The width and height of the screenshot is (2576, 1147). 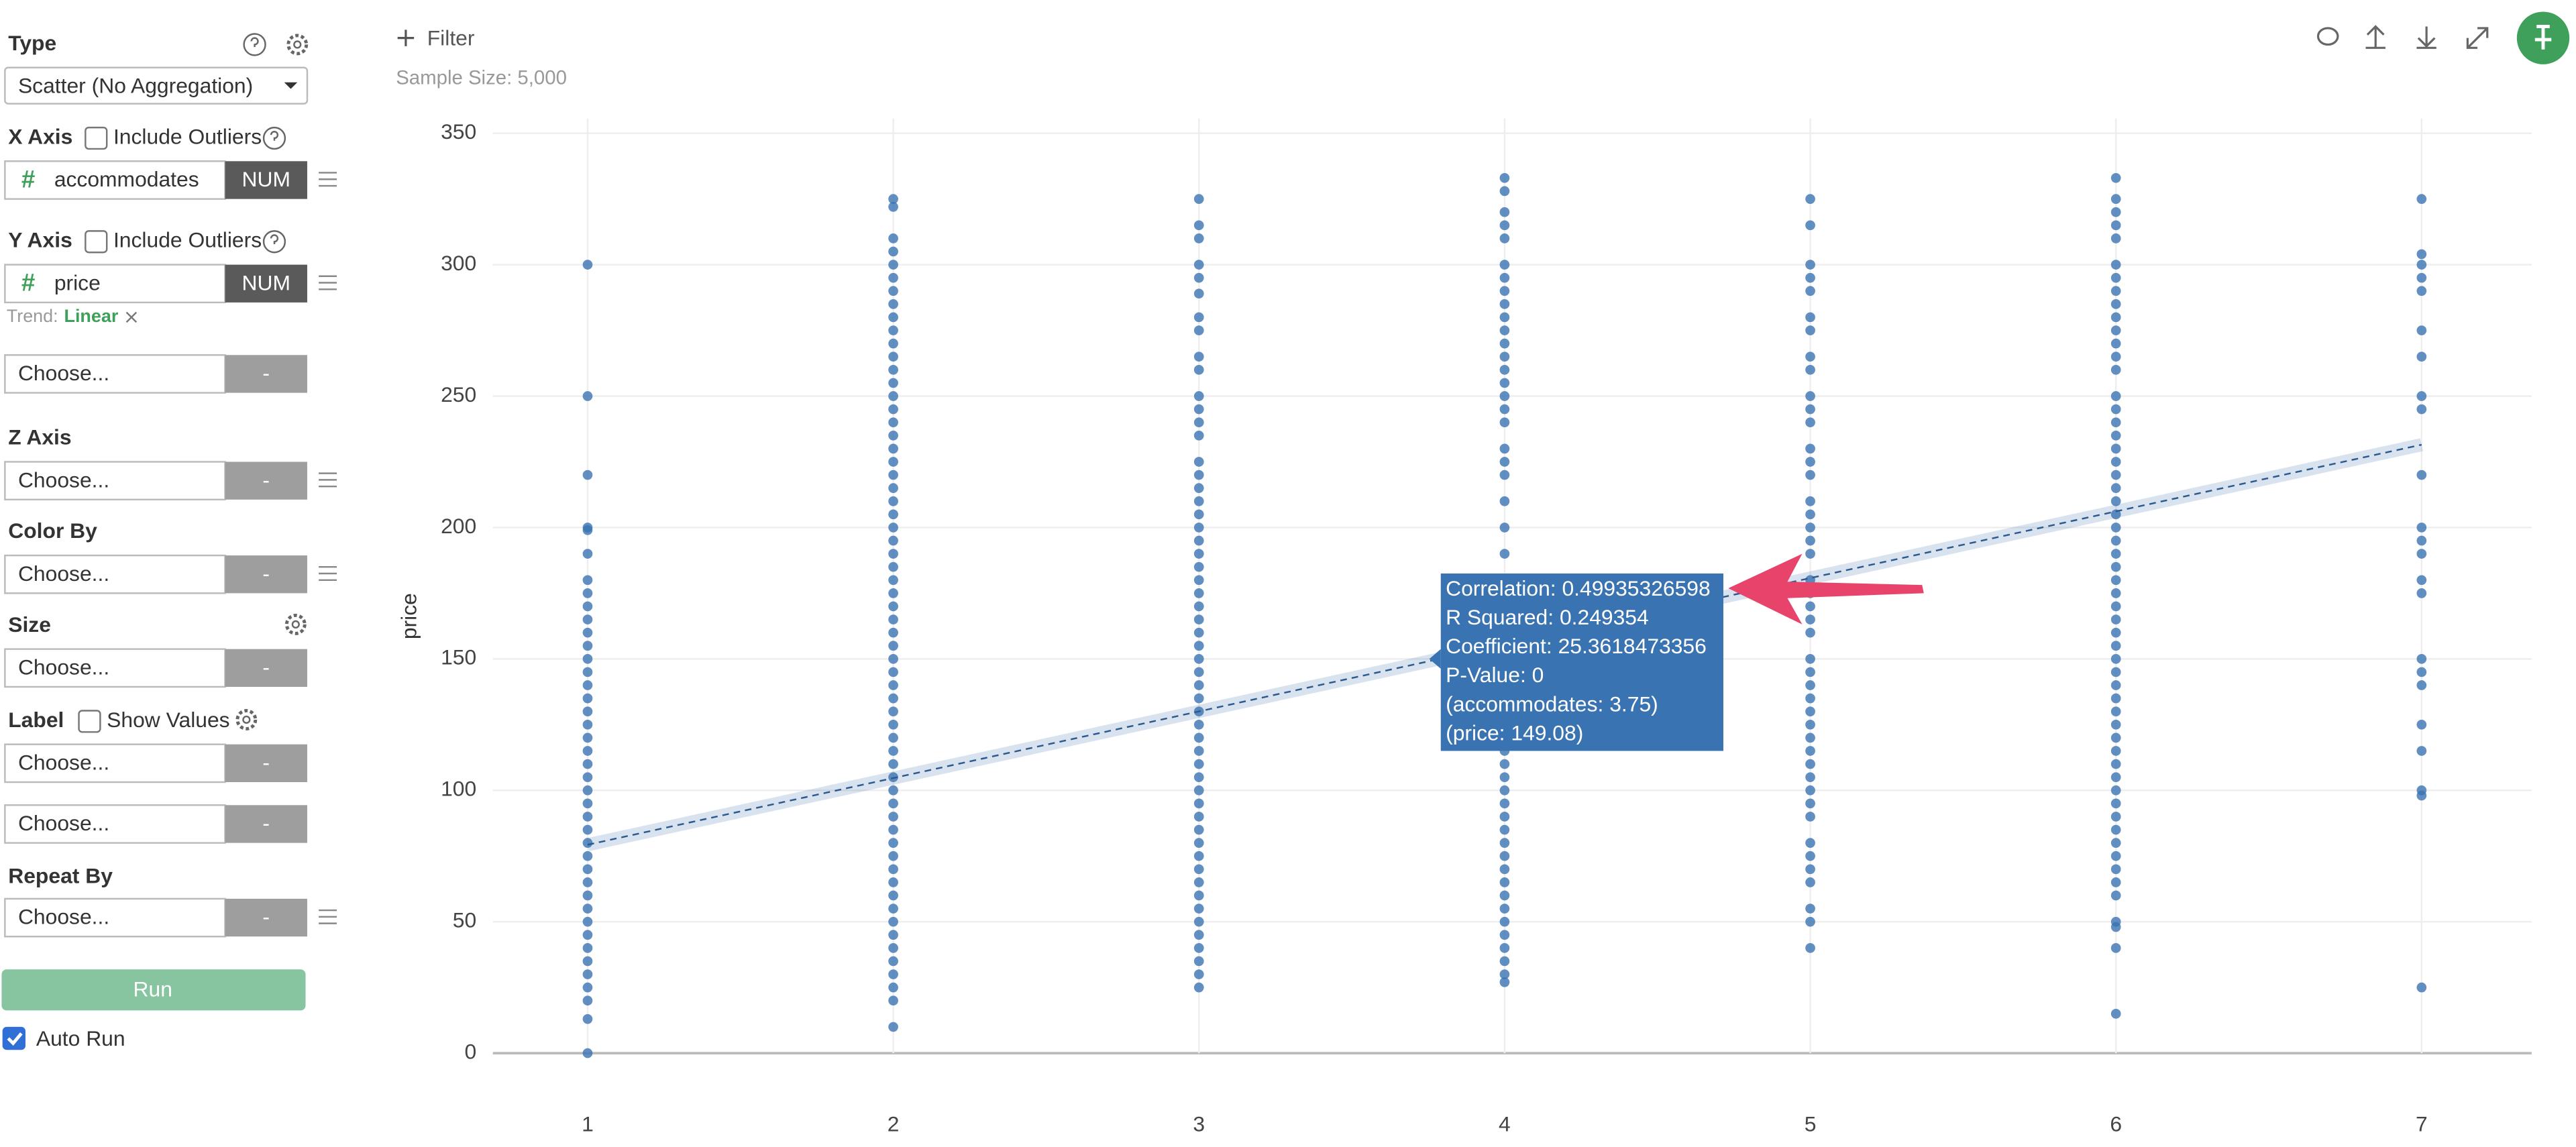 I want to click on expand-icon, so click(x=2477, y=38).